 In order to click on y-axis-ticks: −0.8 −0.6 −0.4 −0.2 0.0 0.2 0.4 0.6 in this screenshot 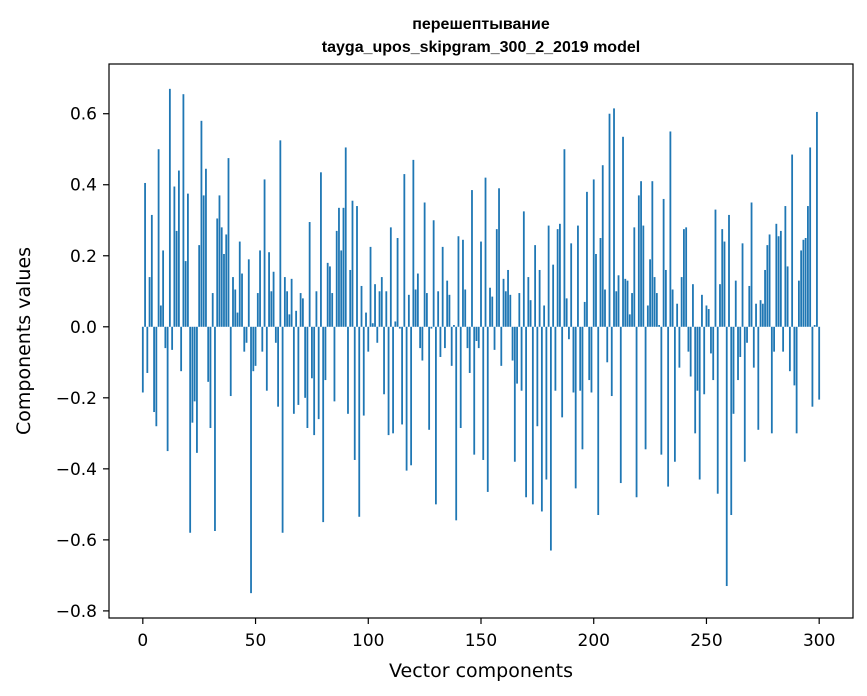, I will do `click(82, 363)`.